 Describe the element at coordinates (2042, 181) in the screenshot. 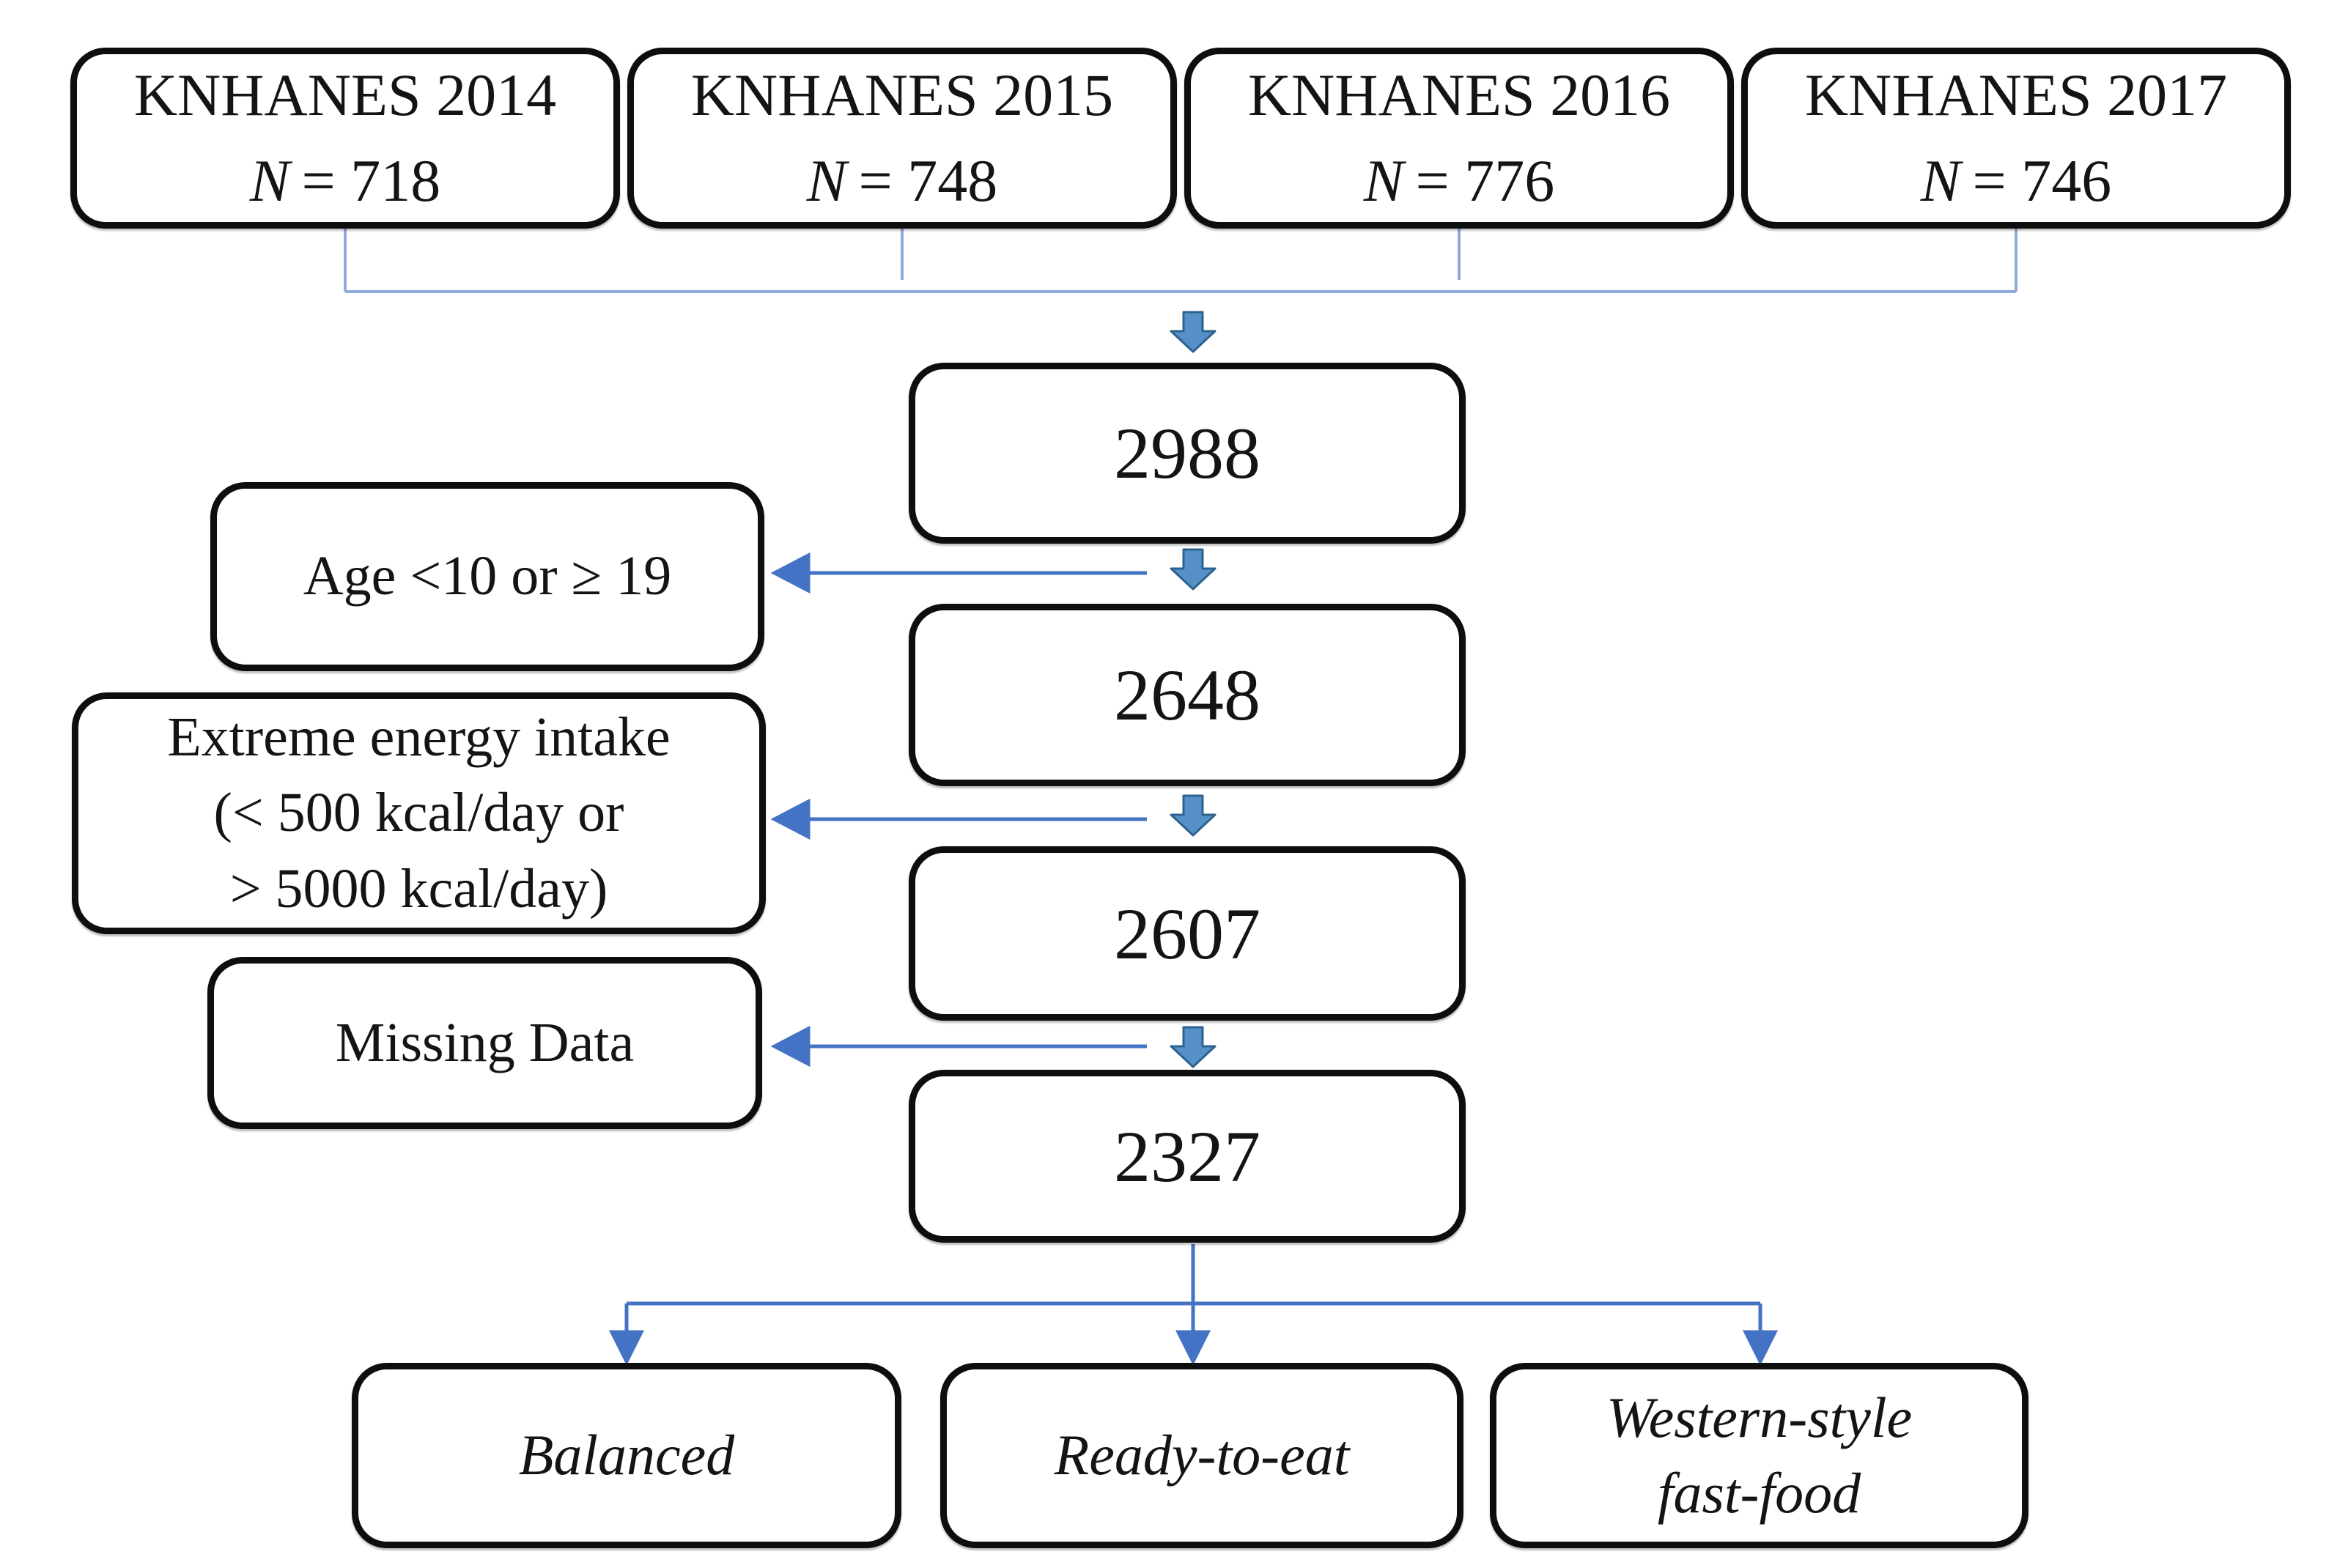

I see `n-value: = 746` at that location.